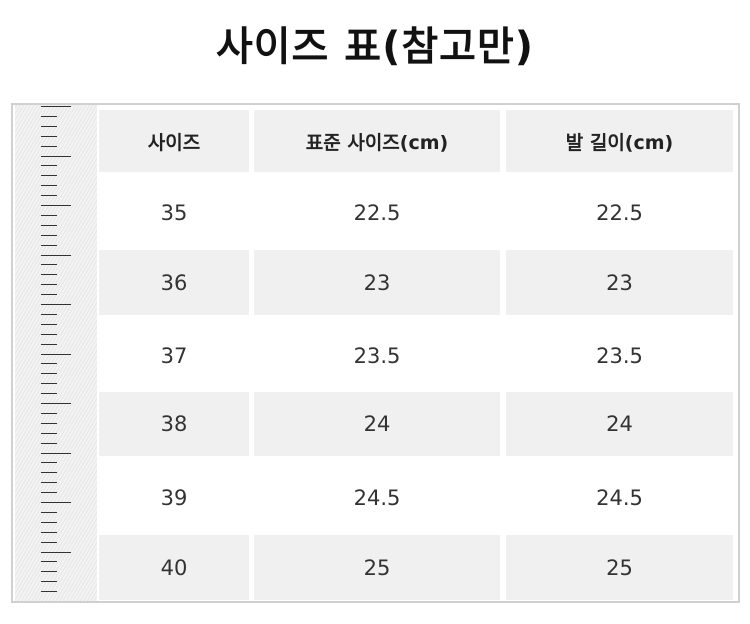 The width and height of the screenshot is (750, 624). What do you see at coordinates (174, 424) in the screenshot?
I see `table-cell: 38` at bounding box center [174, 424].